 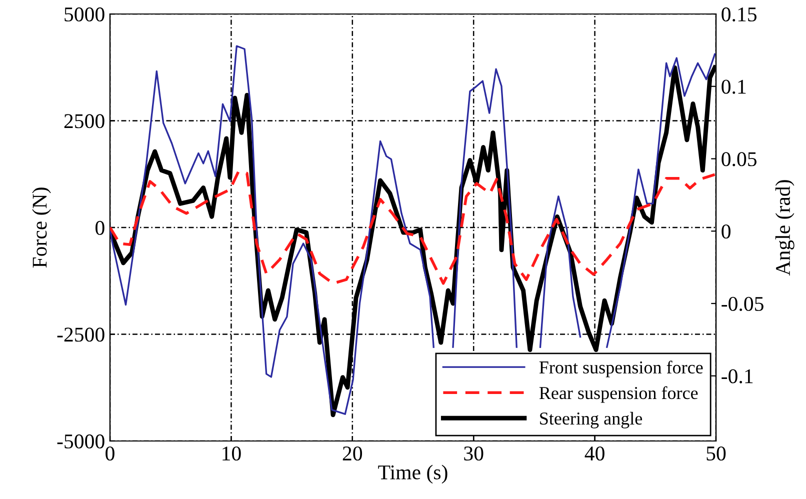 What do you see at coordinates (716, 453) in the screenshot?
I see `x-tick-label: 50` at bounding box center [716, 453].